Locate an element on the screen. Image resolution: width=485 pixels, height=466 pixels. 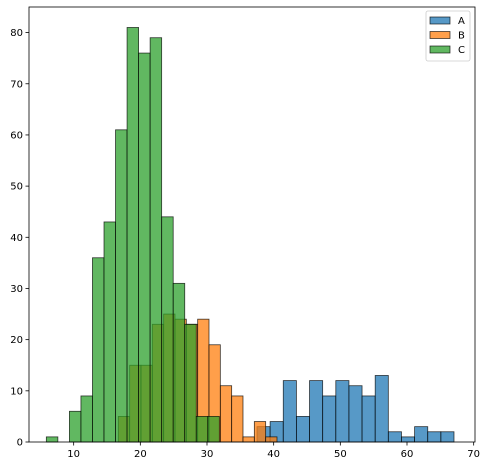
legend: ABC is located at coordinates (448, 36).